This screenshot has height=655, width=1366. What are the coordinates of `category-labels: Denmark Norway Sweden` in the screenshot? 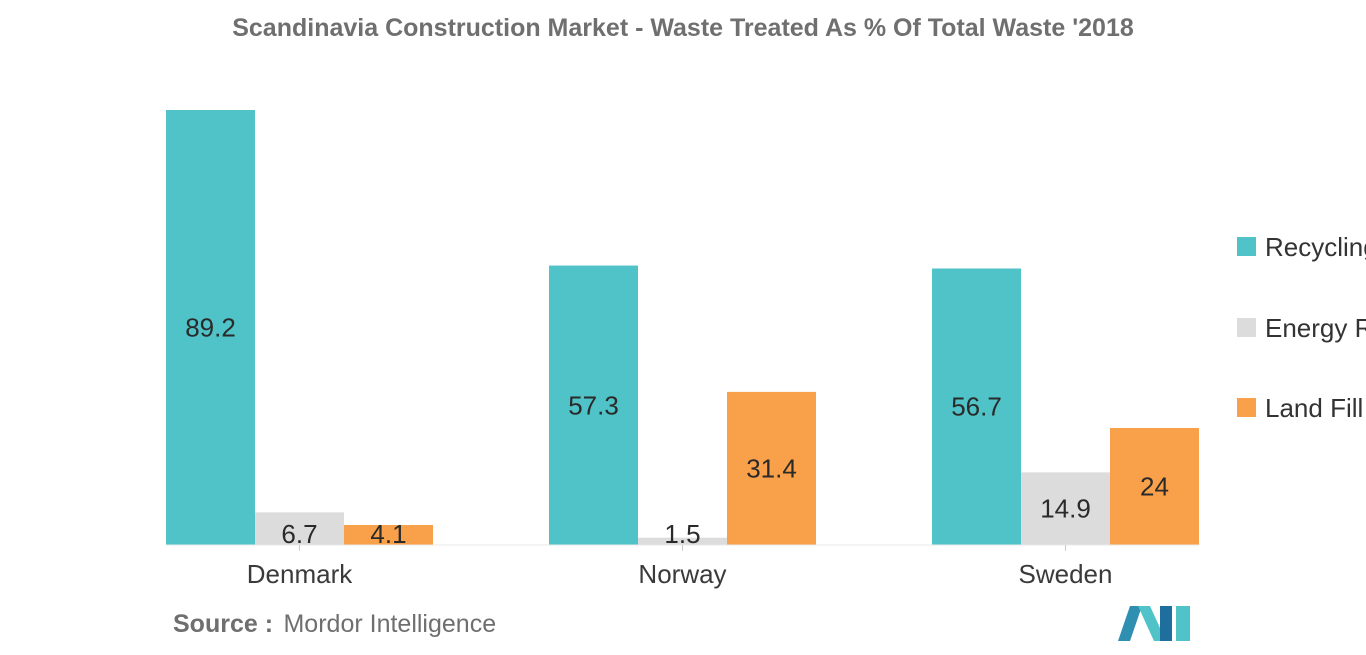 It's located at (680, 574).